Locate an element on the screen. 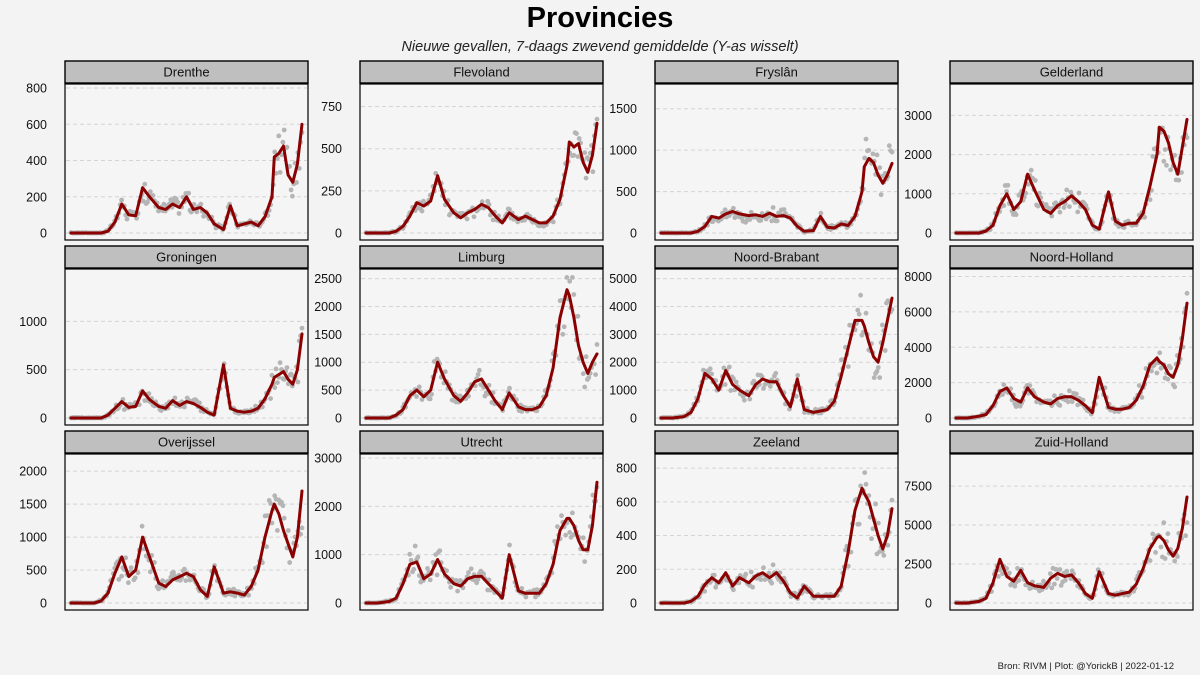  y-tick-label: 4000 is located at coordinates (623, 307).